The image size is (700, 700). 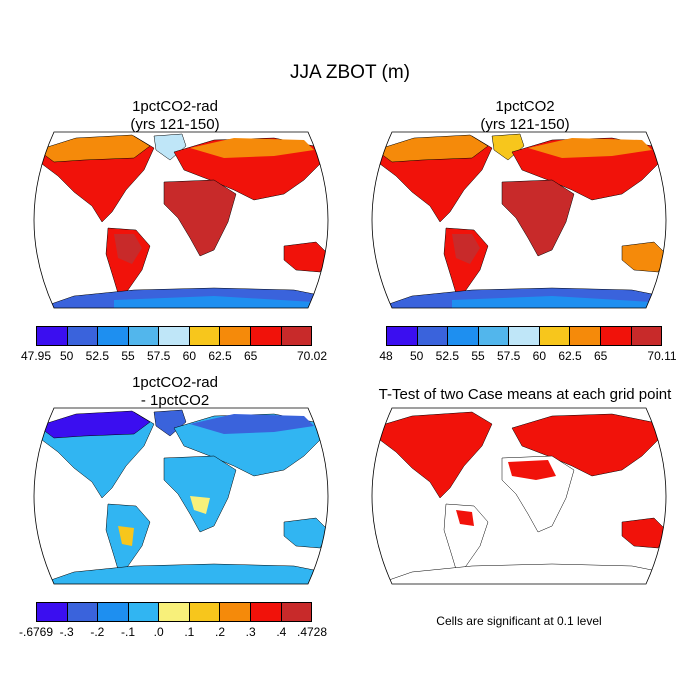 What do you see at coordinates (200, 505) in the screenshot?
I see `africa-warm` at bounding box center [200, 505].